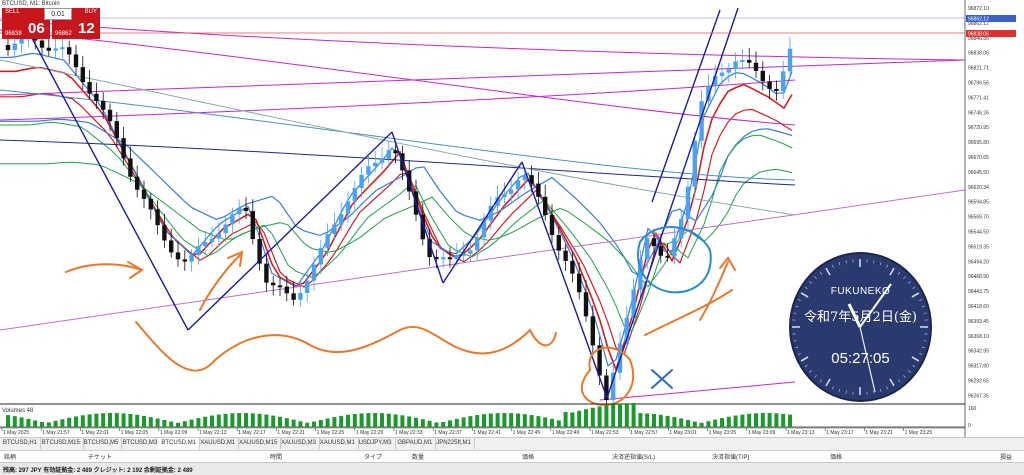  Describe the element at coordinates (376, 443) in the screenshot. I see `chart-tab: USDJPY,M3` at that location.